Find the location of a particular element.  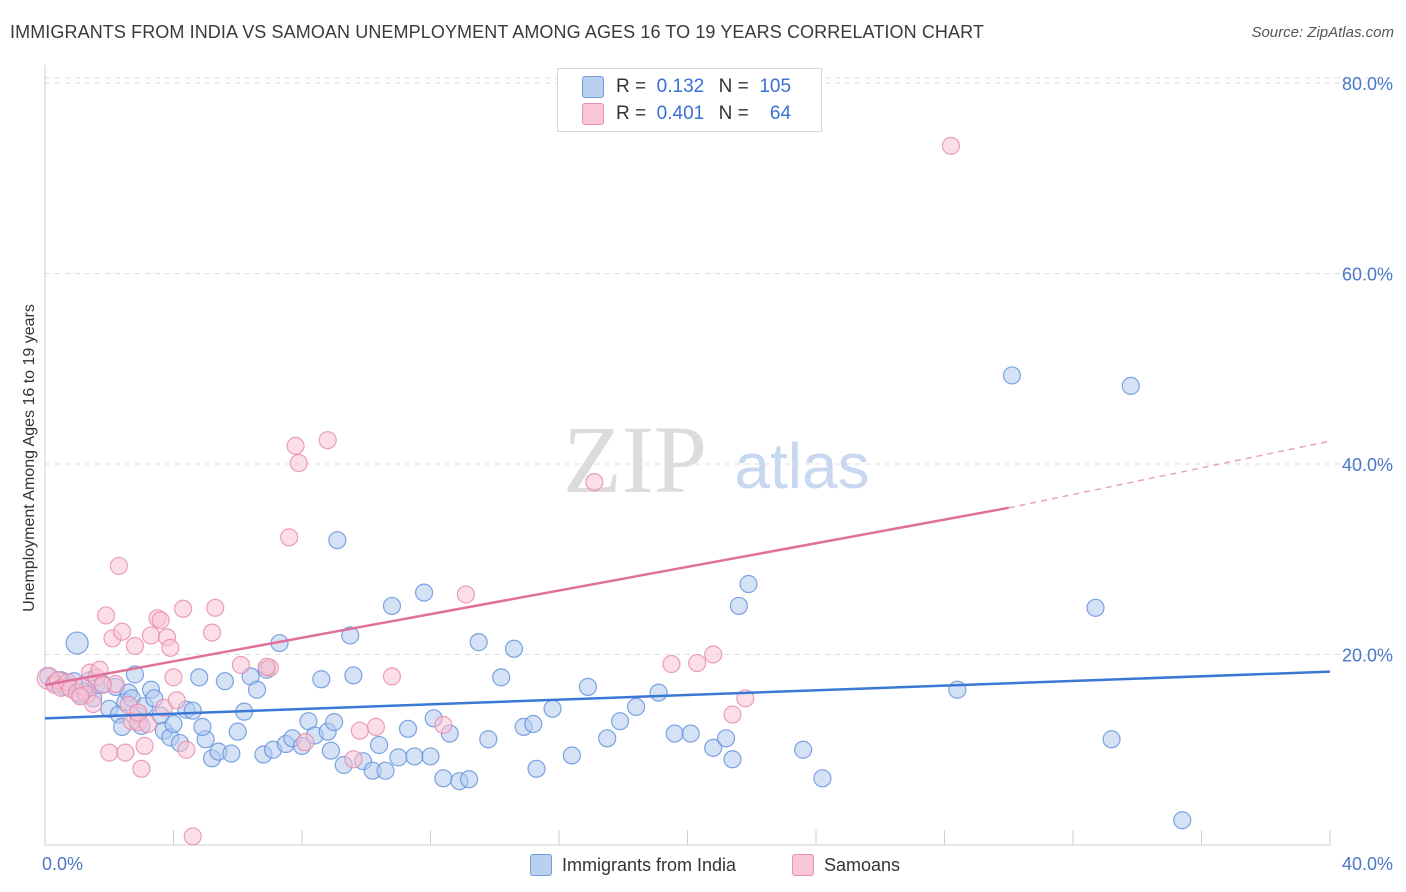

bottom-legend-india: Immigrants from India is located at coordinates (633, 865).